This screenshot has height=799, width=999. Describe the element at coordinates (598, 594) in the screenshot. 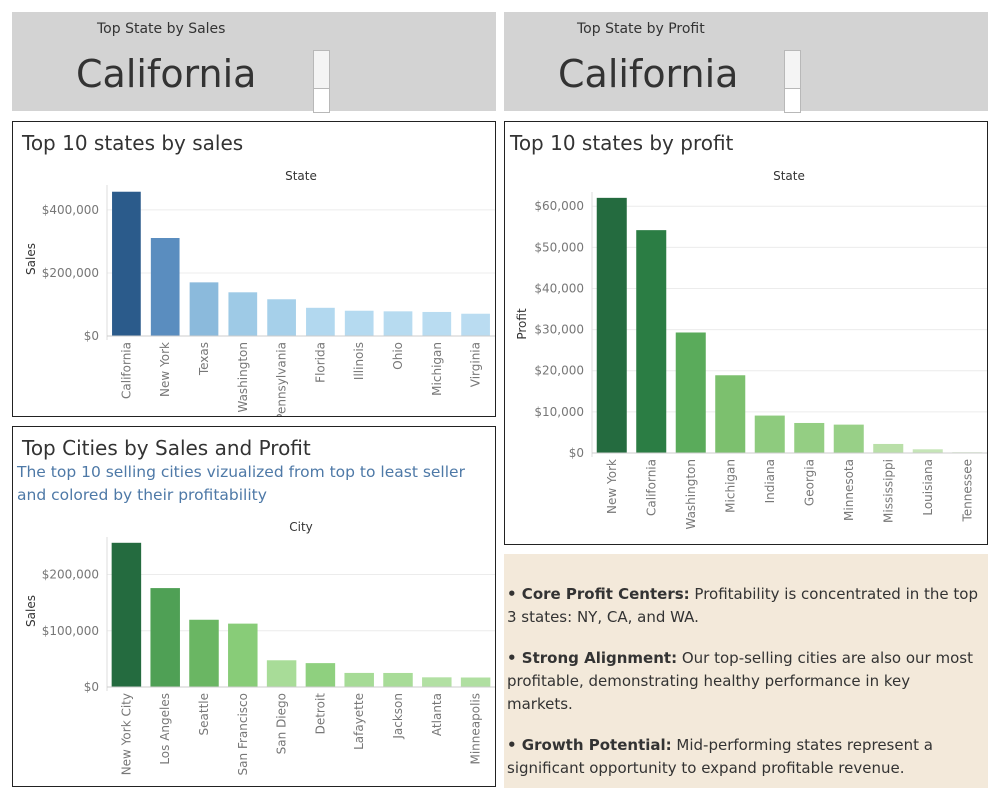

I see `insight-heading: • Core Profit Centers:` at that location.